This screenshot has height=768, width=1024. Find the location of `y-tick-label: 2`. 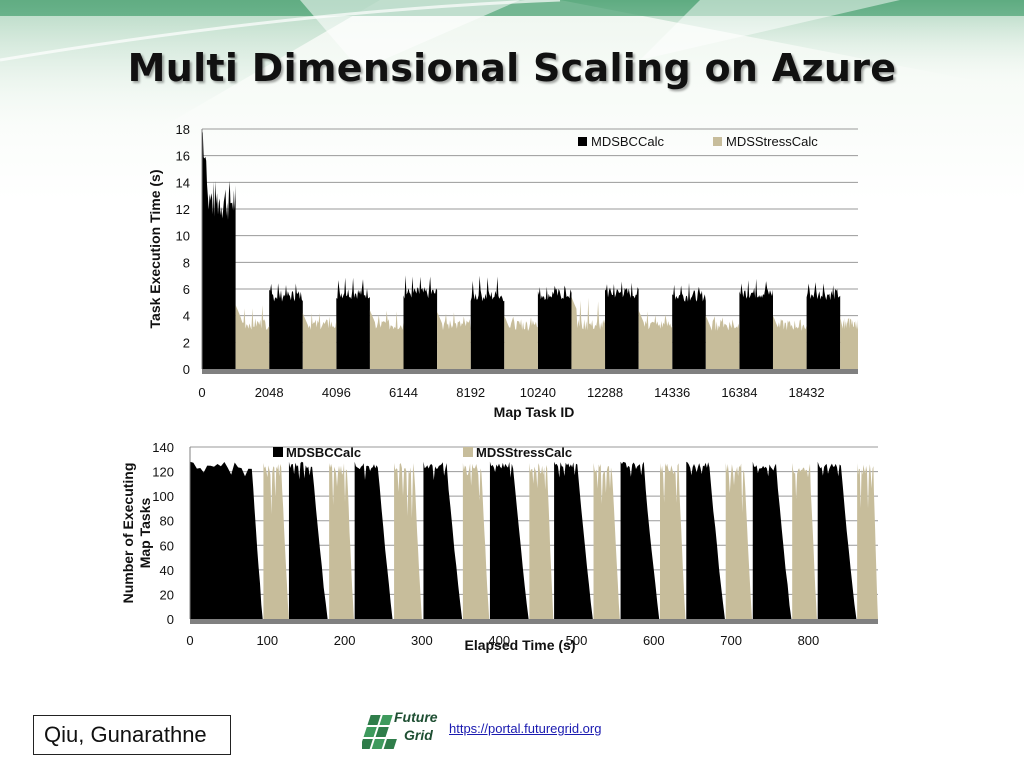

y-tick-label: 2 is located at coordinates (186, 342).